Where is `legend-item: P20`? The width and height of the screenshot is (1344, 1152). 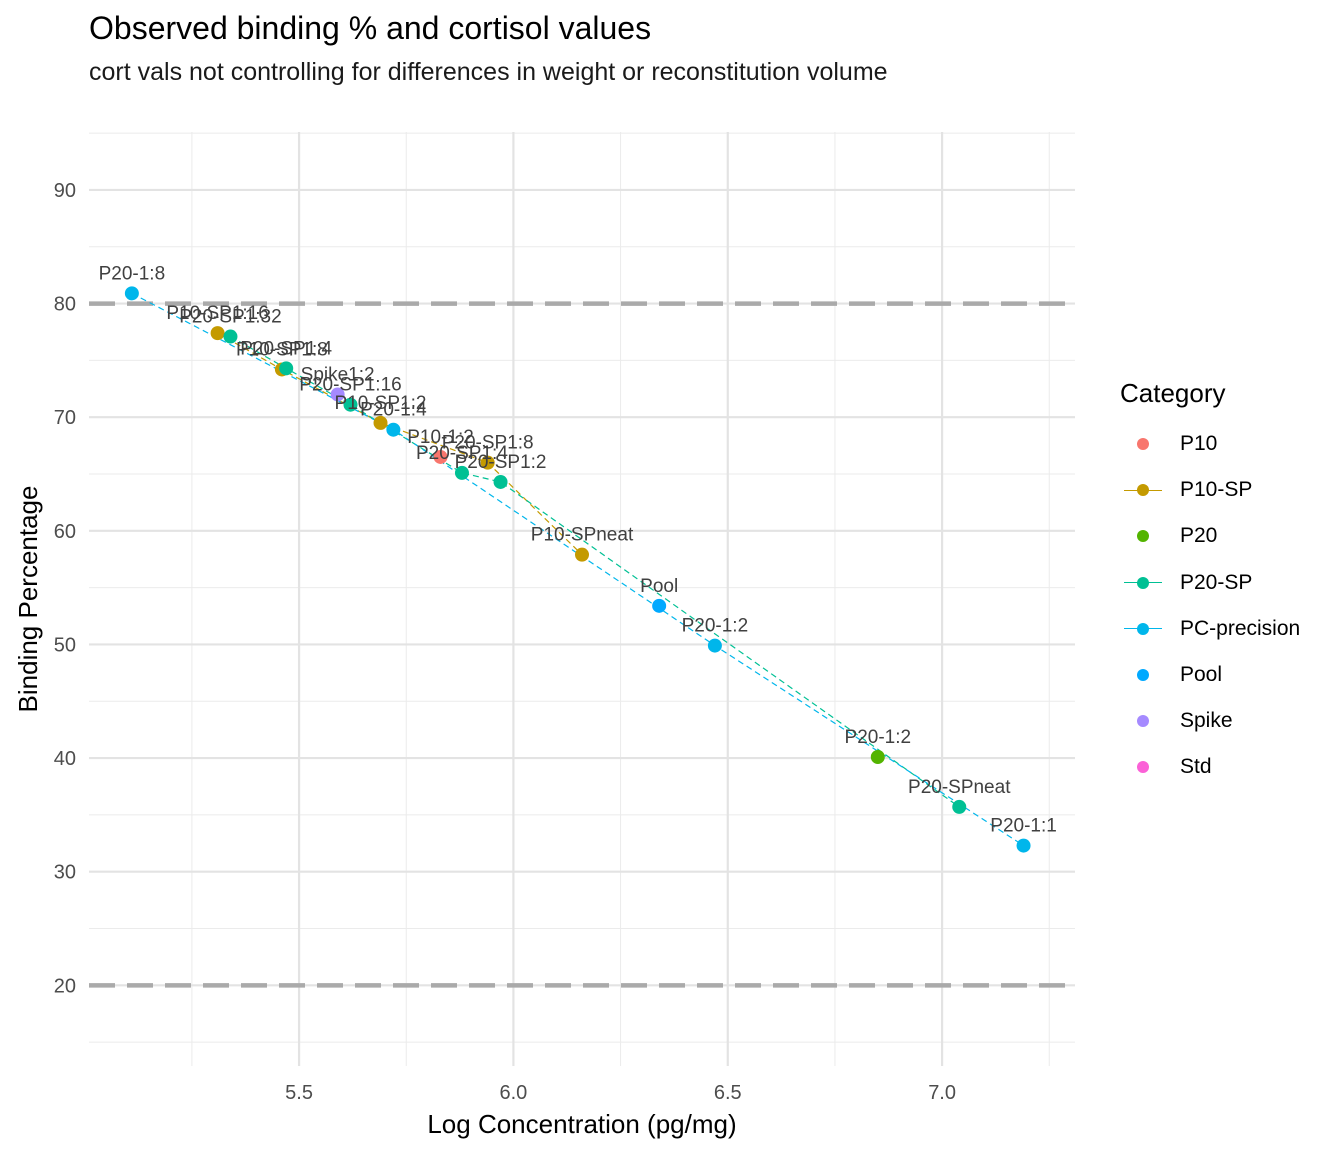 legend-item: P20 is located at coordinates (1210, 536).